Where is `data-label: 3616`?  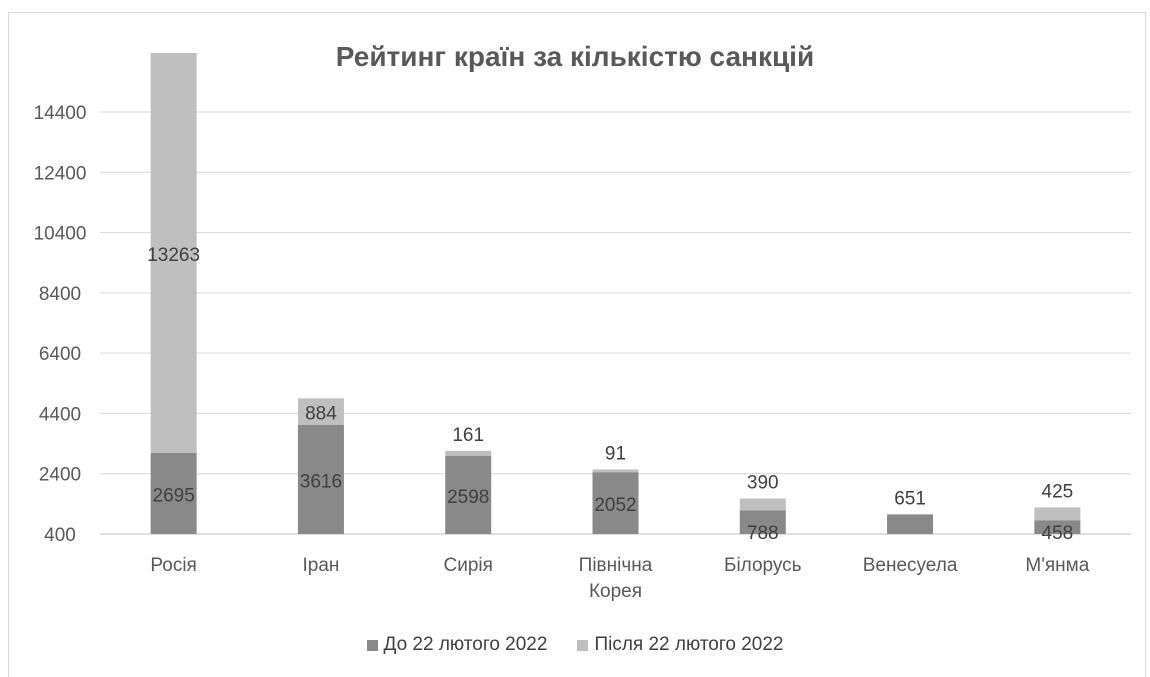 data-label: 3616 is located at coordinates (321, 482).